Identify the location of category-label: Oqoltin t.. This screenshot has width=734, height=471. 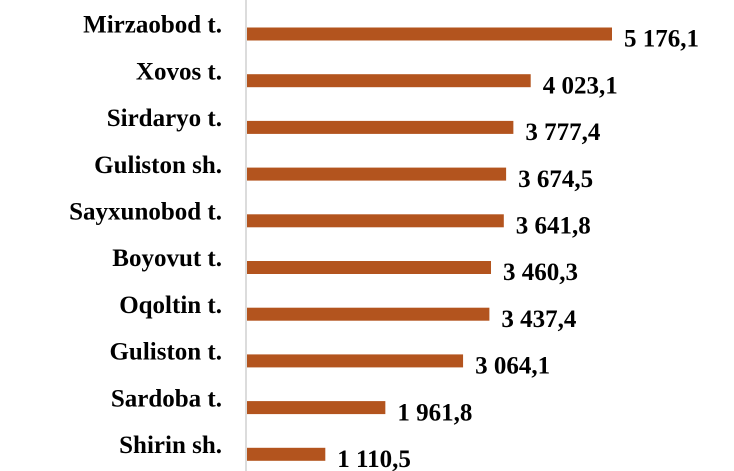
(170, 305).